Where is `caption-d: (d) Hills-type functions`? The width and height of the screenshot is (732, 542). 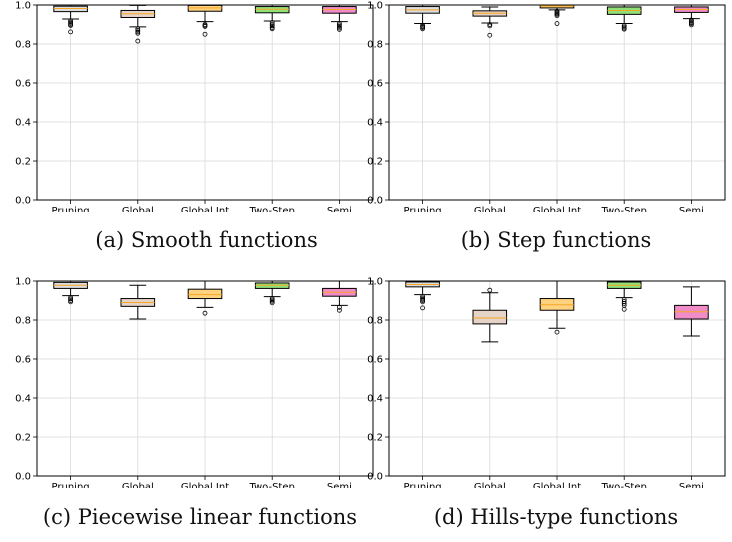
caption-d: (d) Hills-type functions is located at coordinates (556, 517).